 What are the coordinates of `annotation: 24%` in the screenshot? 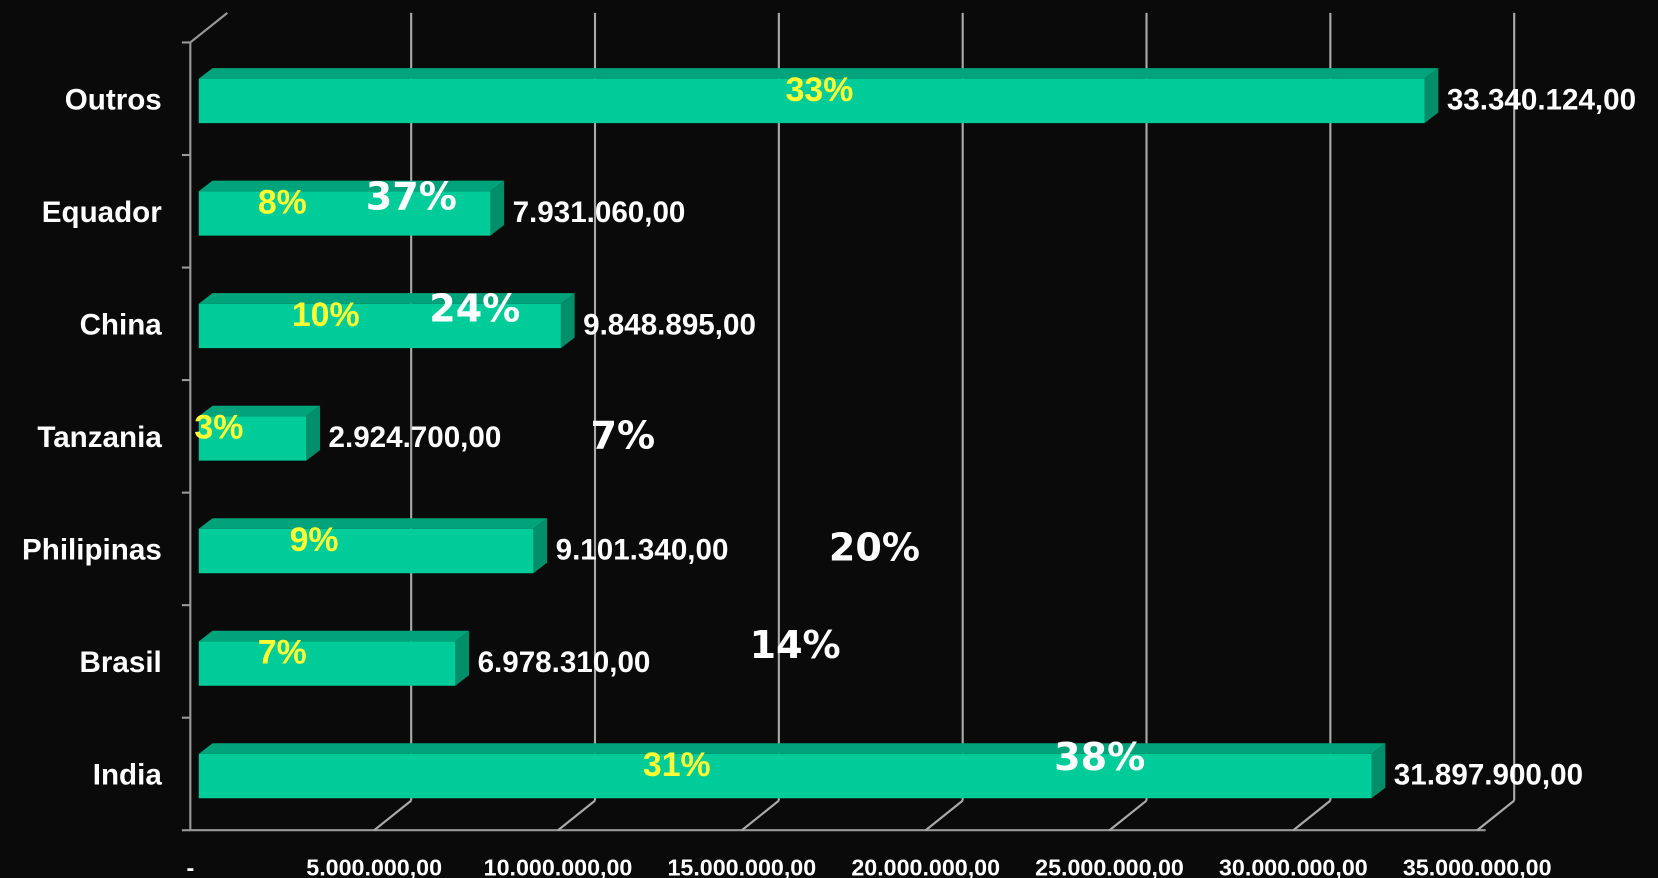 It's located at (474, 309).